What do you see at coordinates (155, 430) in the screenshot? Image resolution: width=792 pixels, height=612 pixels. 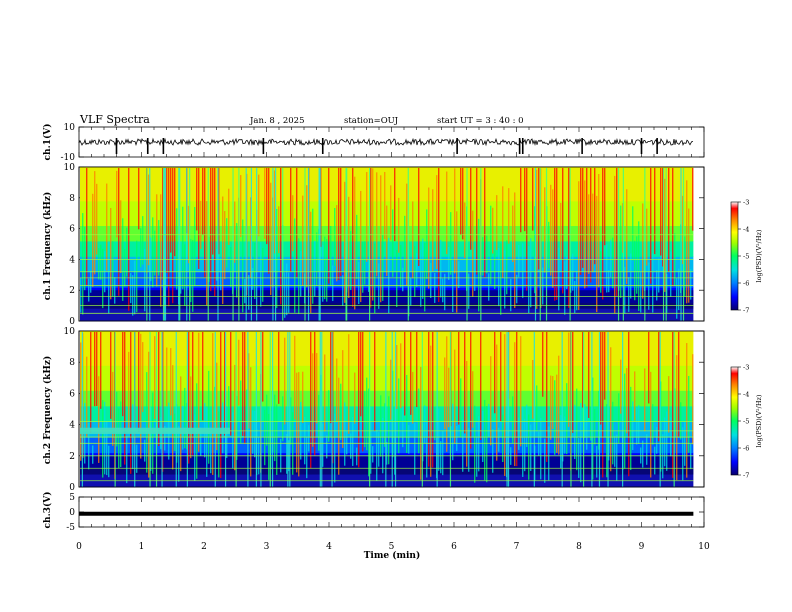 I see `ch2-spectrogram-band-feature` at bounding box center [155, 430].